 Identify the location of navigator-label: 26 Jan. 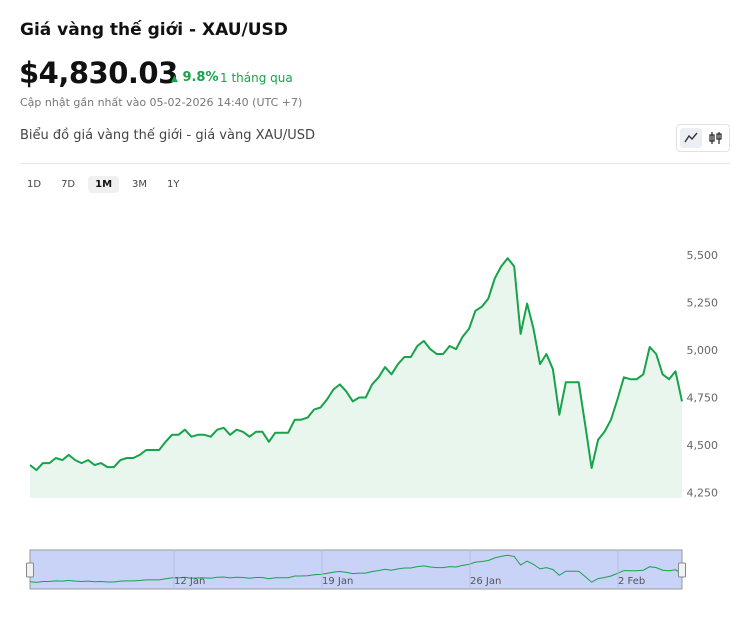
(485, 581).